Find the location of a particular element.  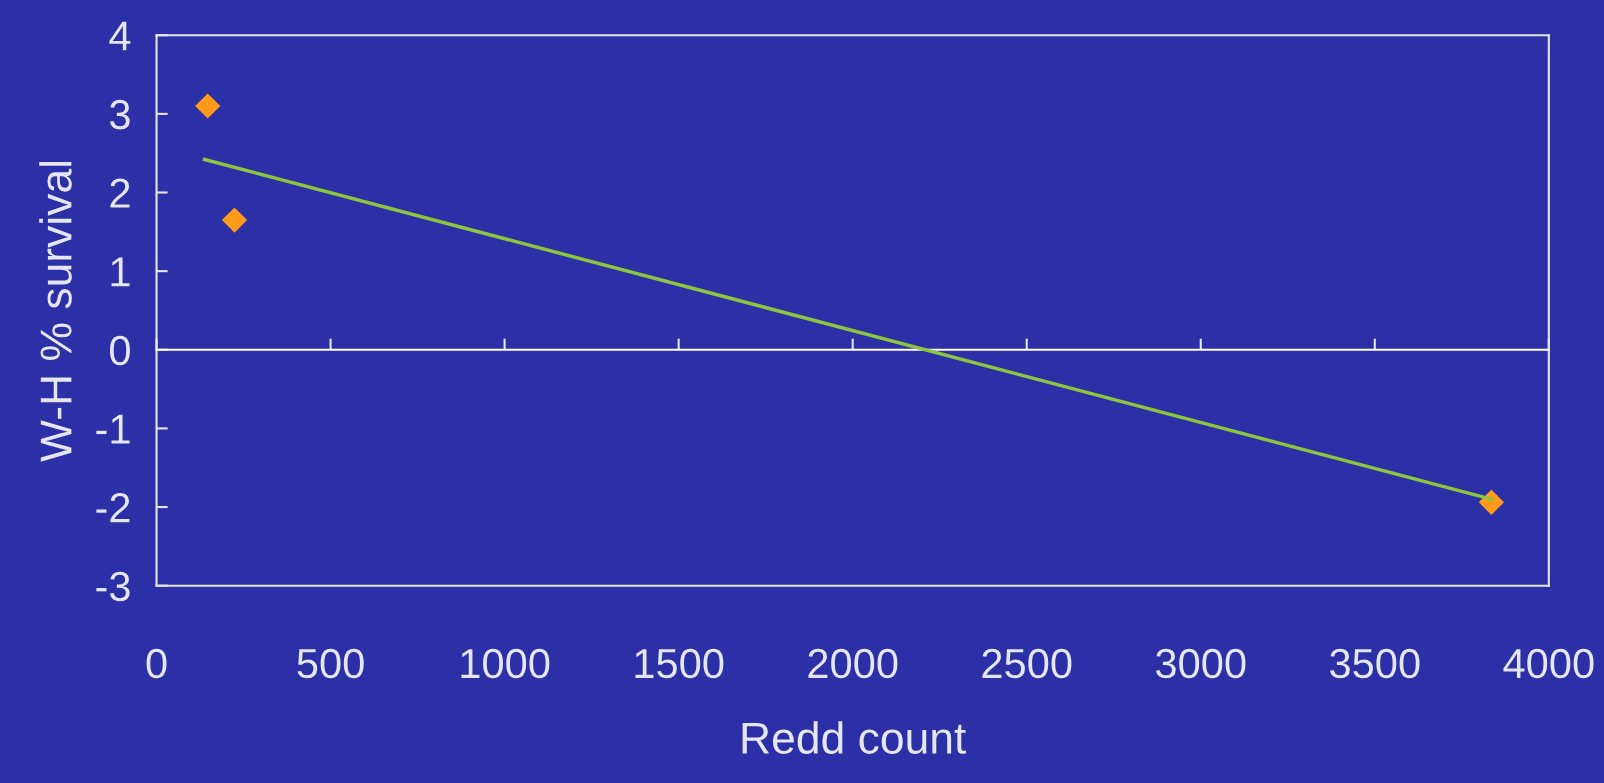

y-tick-label: 2 is located at coordinates (120, 193).